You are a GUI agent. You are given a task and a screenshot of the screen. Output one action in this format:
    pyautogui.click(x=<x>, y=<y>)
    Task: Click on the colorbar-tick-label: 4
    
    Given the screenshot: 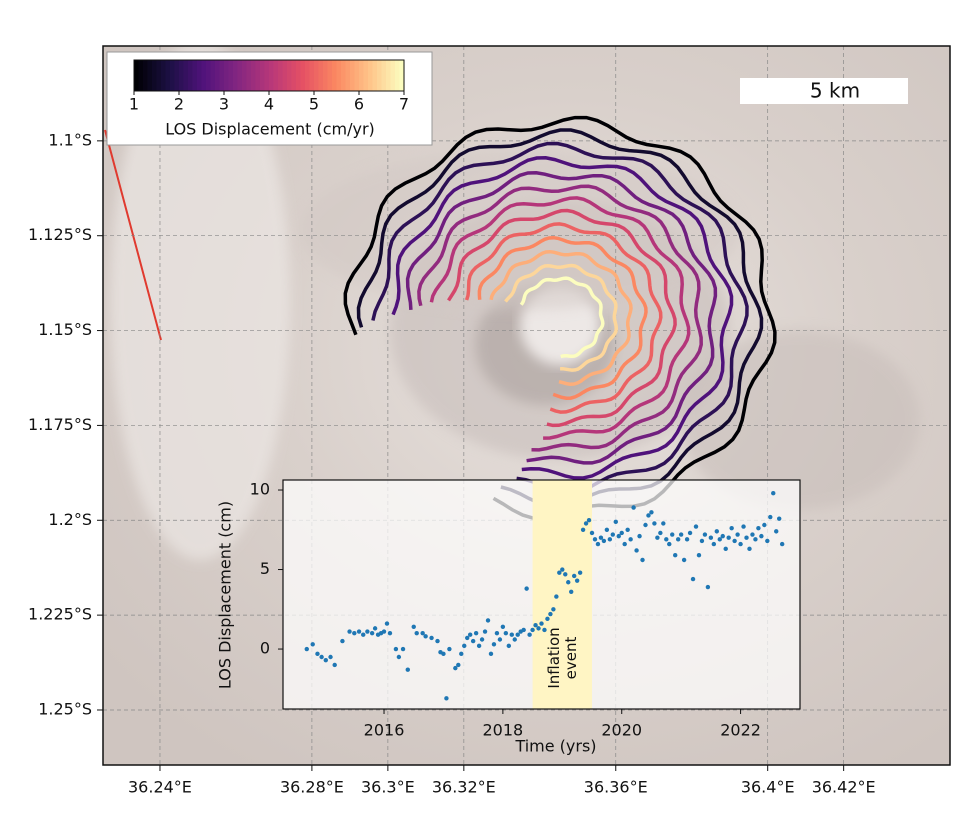 What is the action you would take?
    pyautogui.click(x=269, y=104)
    